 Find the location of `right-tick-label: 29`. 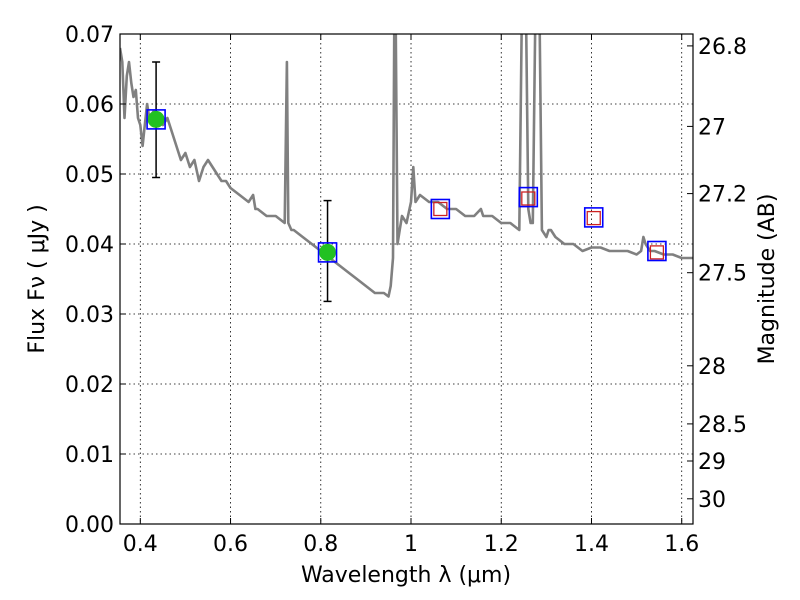

right-tick-label: 29 is located at coordinates (712, 462).